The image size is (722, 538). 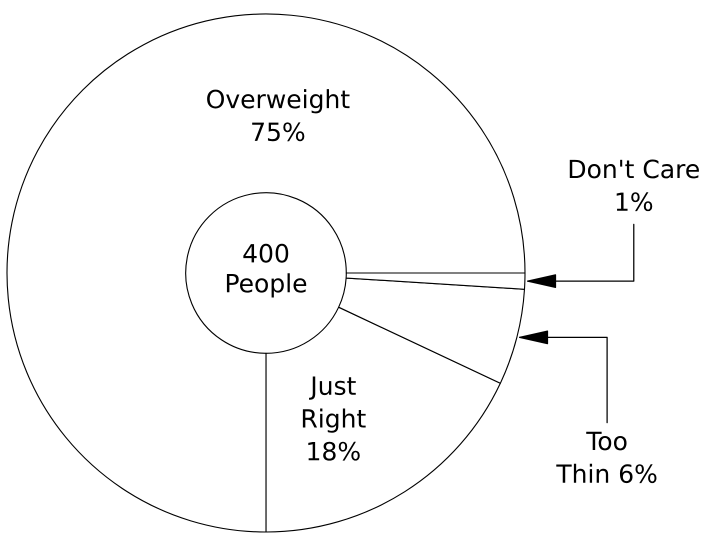 I want to click on data-label: 1%, so click(x=634, y=202).